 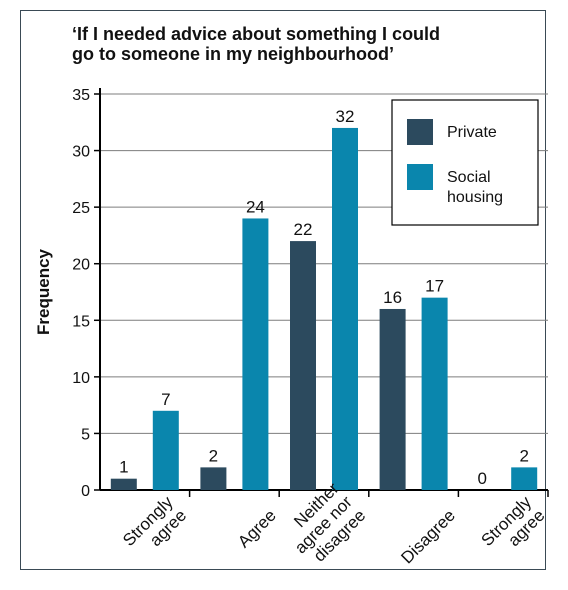 What do you see at coordinates (233, 54) in the screenshot?
I see `chart-title-line: go to someone in my neighbourhood’` at bounding box center [233, 54].